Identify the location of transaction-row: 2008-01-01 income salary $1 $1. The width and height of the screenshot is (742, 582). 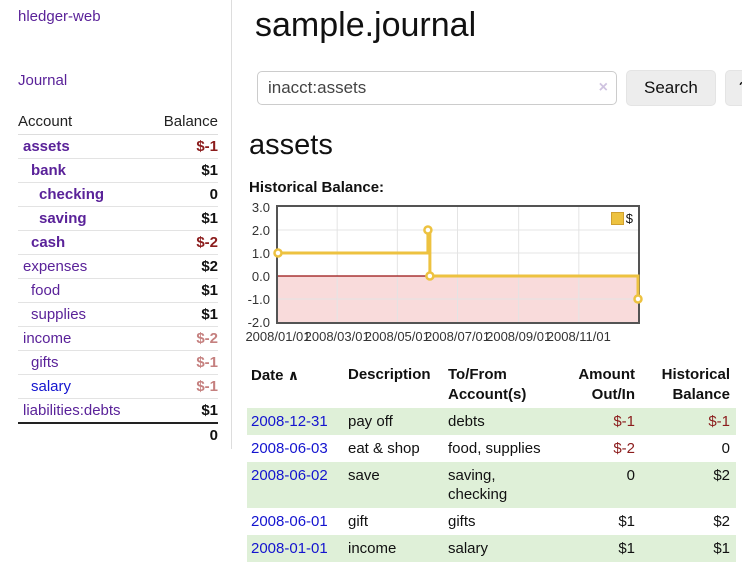
(491, 548).